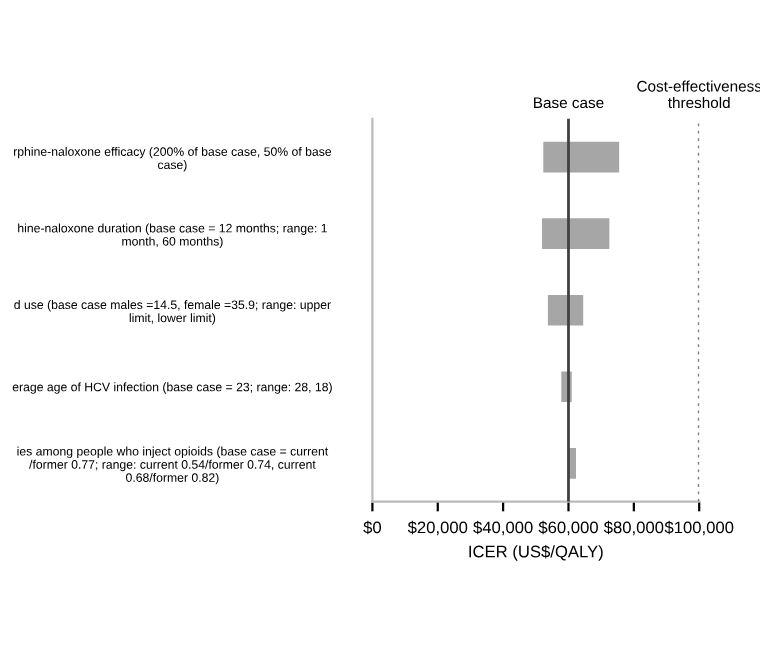 This screenshot has width=760, height=660. Describe the element at coordinates (568, 528) in the screenshot. I see `x-tick-label: $60,000` at that location.